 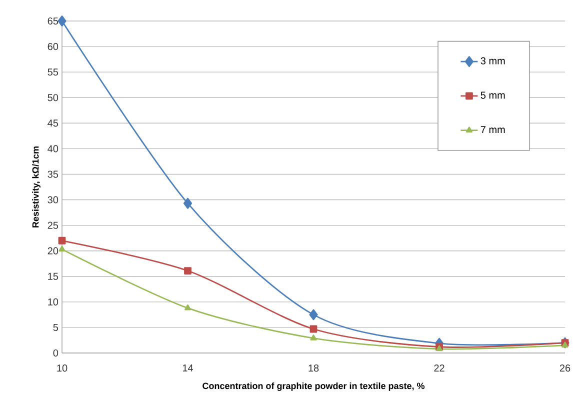 What do you see at coordinates (313, 386) in the screenshot?
I see `x-axis-title: Concentration of graphite powder in textile paste, %` at bounding box center [313, 386].